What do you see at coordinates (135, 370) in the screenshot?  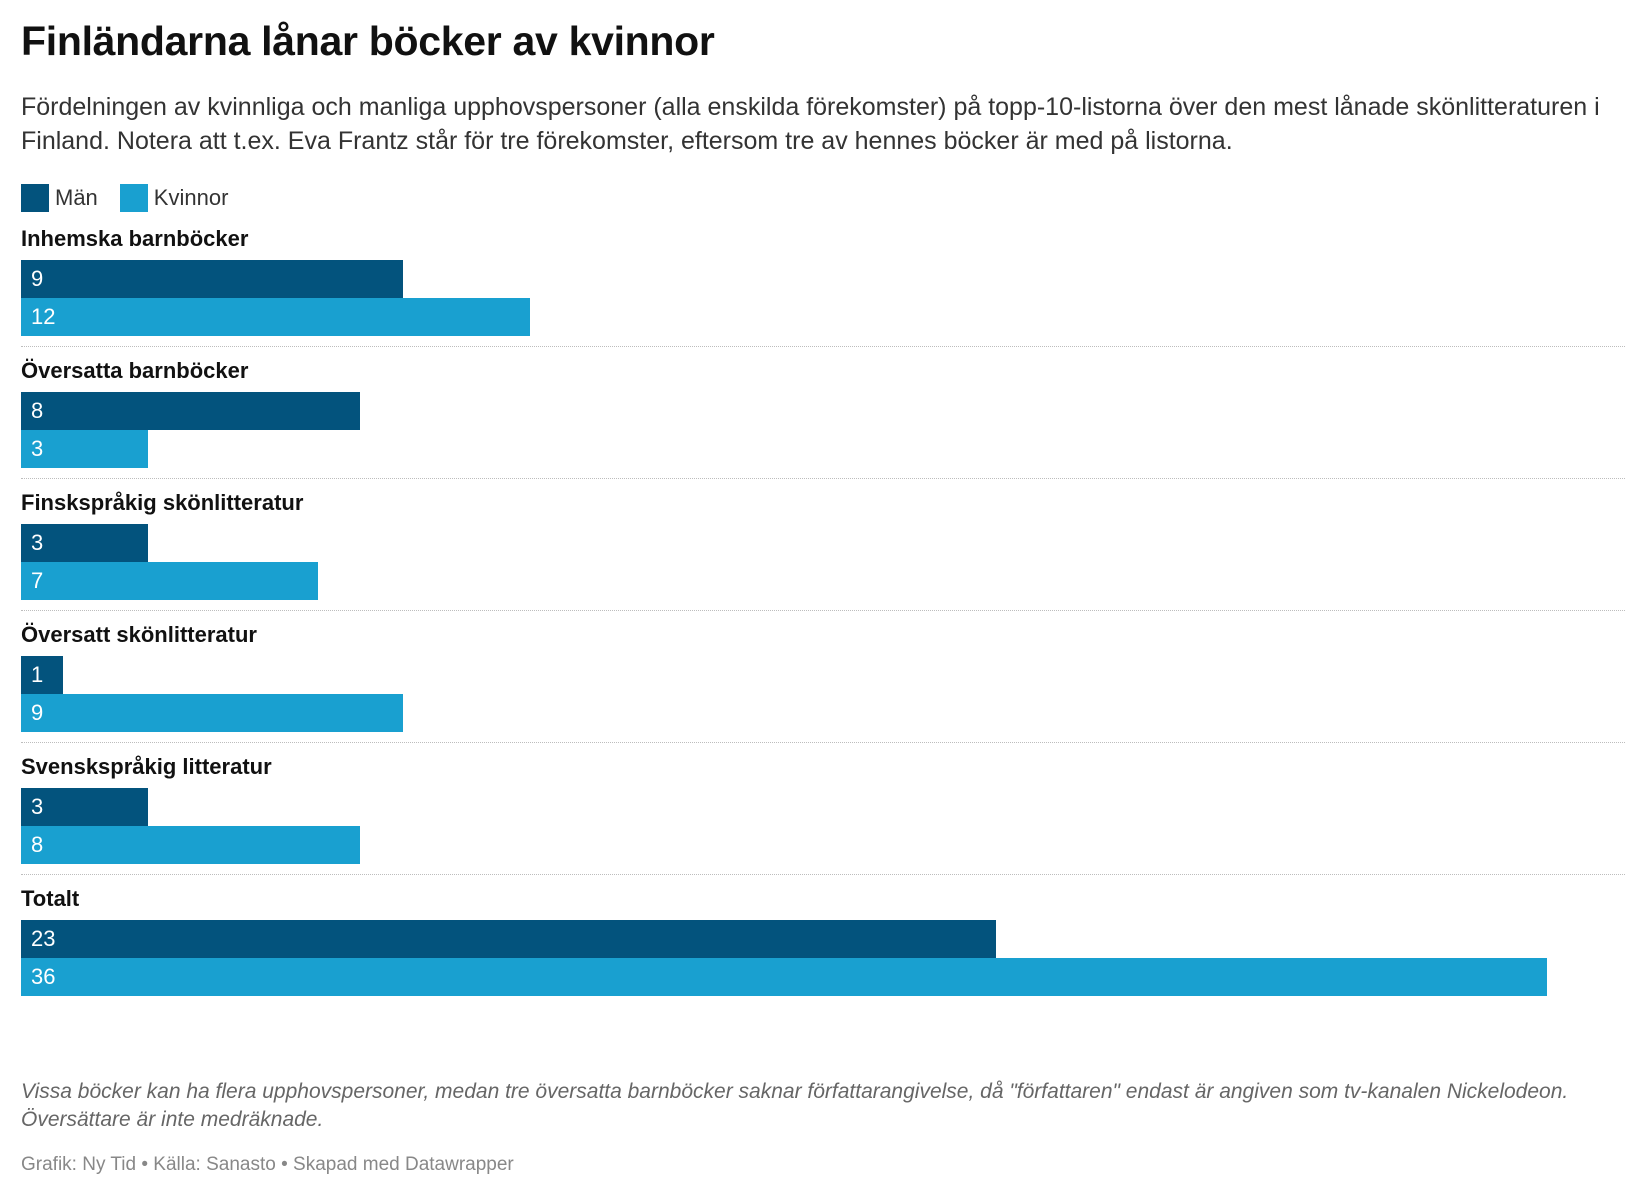 I see `category-label: Översatta barnböcker` at bounding box center [135, 370].